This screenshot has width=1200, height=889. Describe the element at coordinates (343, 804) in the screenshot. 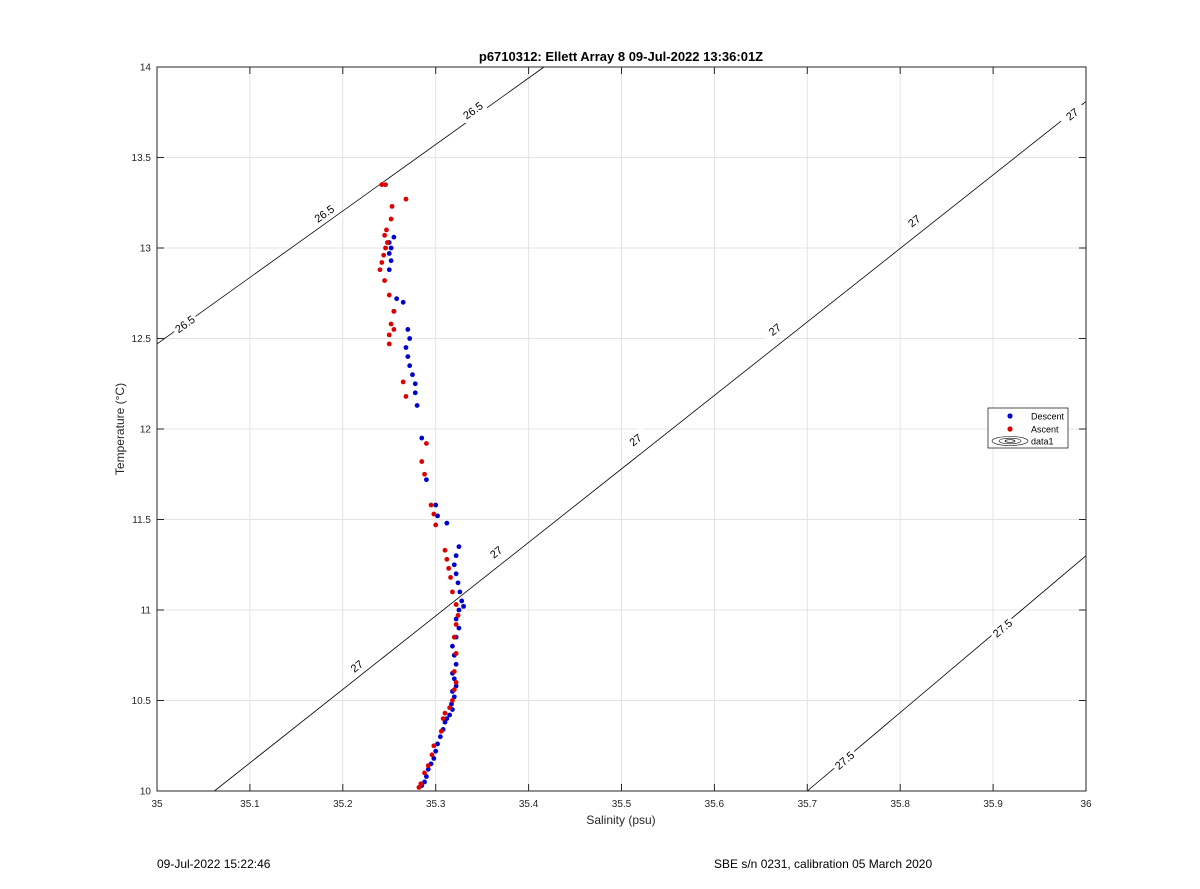

I see `x-tick-label: 35.2` at that location.